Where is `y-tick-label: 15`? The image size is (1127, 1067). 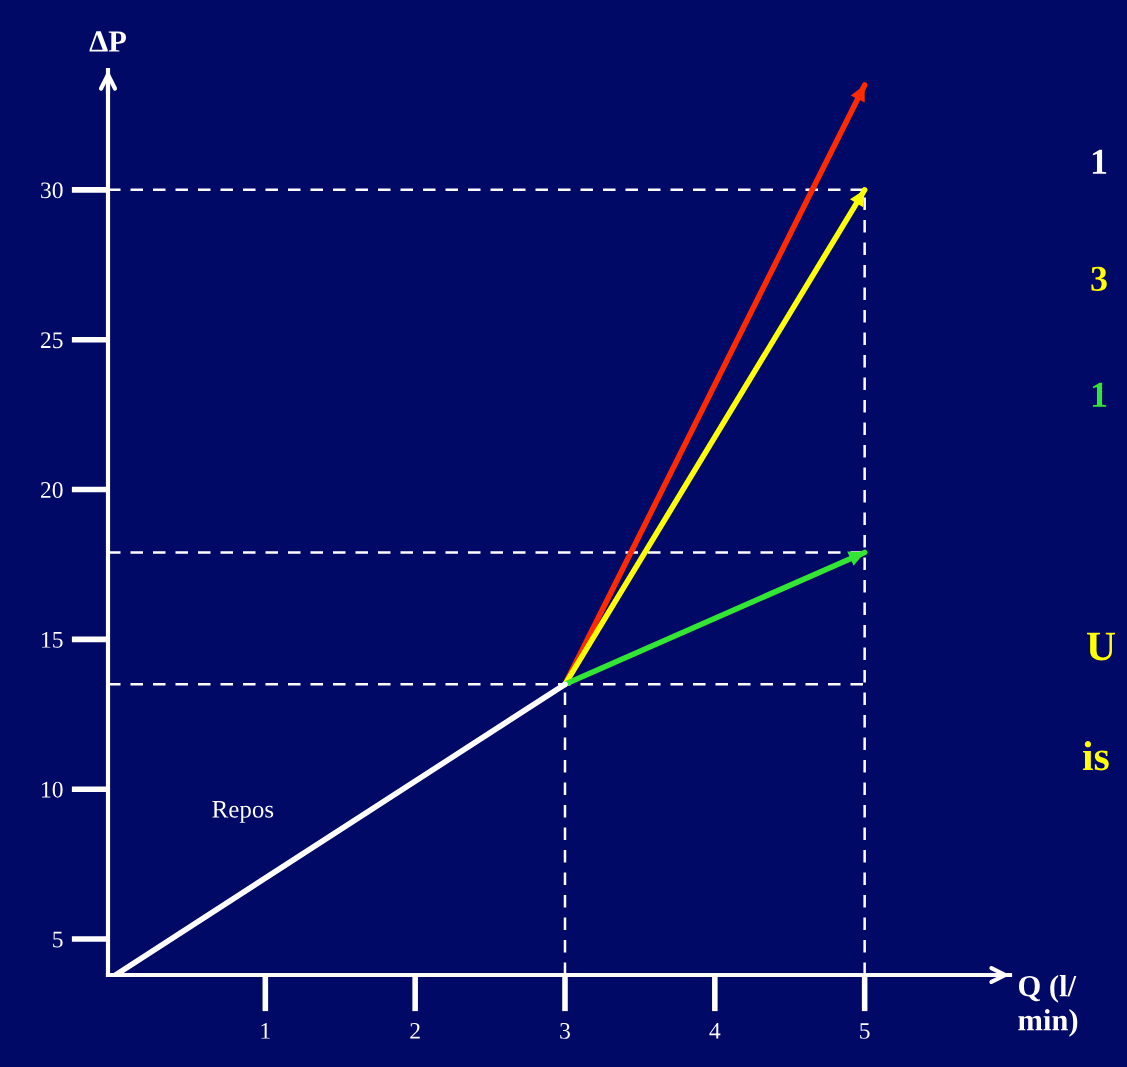 y-tick-label: 15 is located at coordinates (52, 639).